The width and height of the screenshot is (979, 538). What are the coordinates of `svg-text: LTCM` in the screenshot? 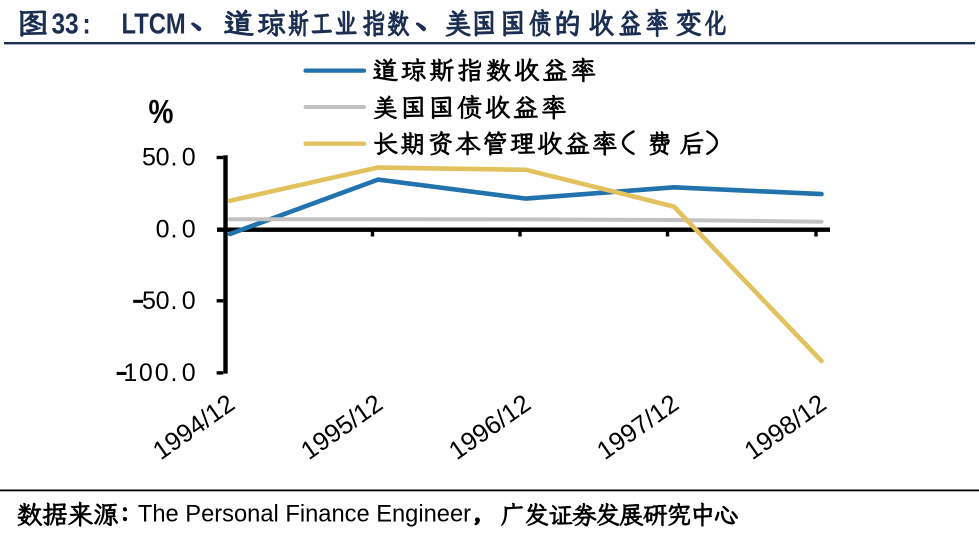 It's located at (154, 23).